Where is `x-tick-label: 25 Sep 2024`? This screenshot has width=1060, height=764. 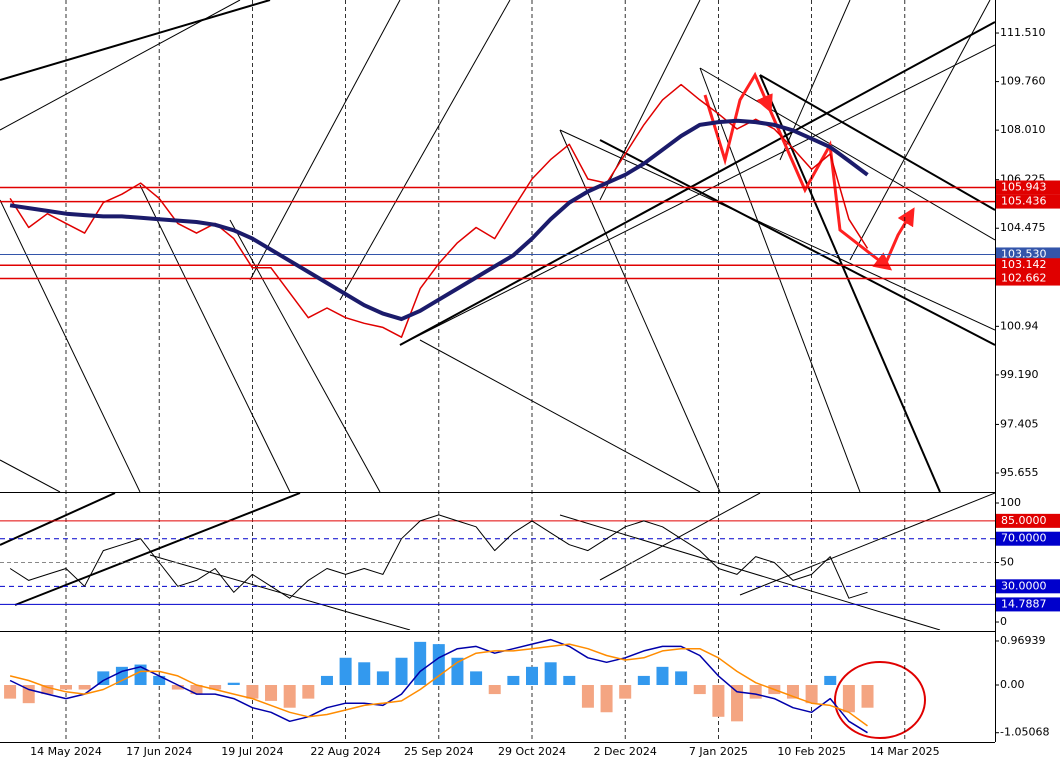
x-tick-label: 25 Sep 2024 is located at coordinates (439, 751).